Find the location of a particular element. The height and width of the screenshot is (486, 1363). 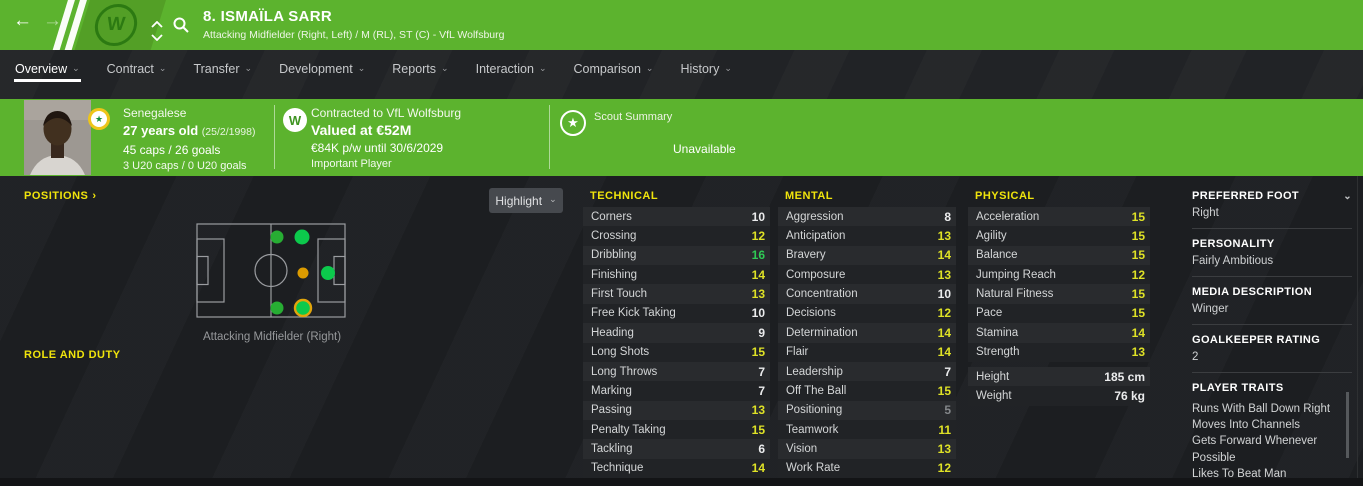

technical-header: TECHNICAL is located at coordinates (624, 196).